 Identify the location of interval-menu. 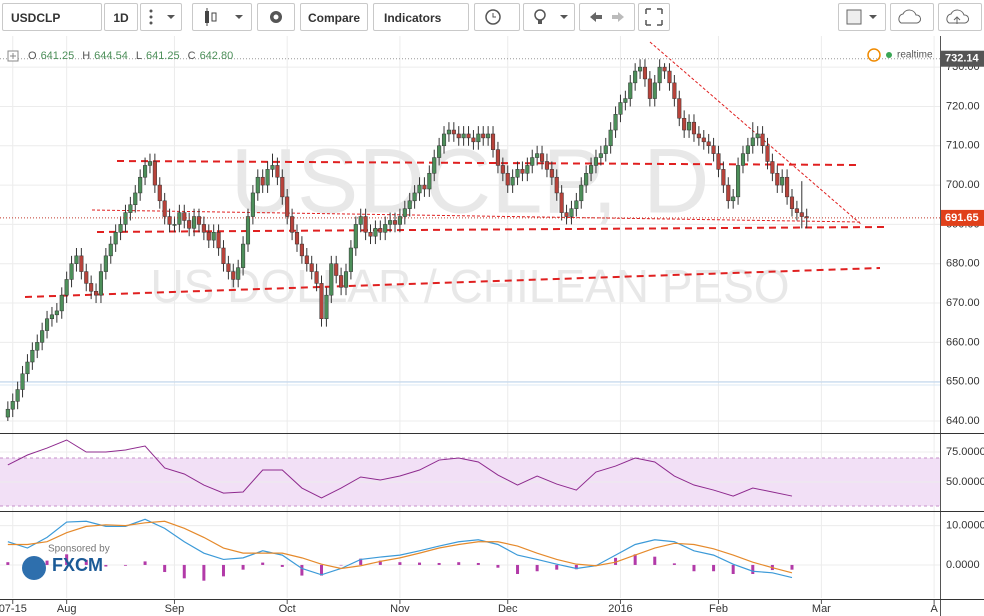
(161, 17).